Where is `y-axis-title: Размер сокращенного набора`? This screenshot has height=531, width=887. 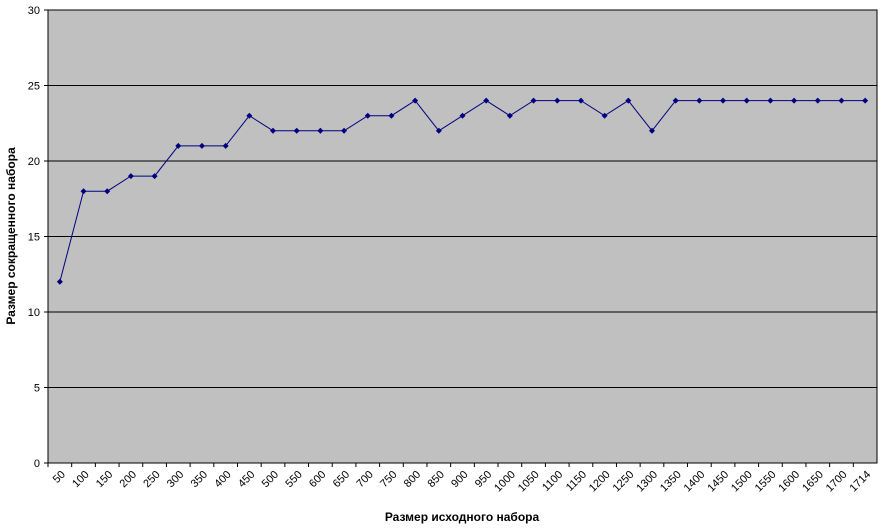
y-axis-title: Размер сокращенного набора is located at coordinates (11, 236).